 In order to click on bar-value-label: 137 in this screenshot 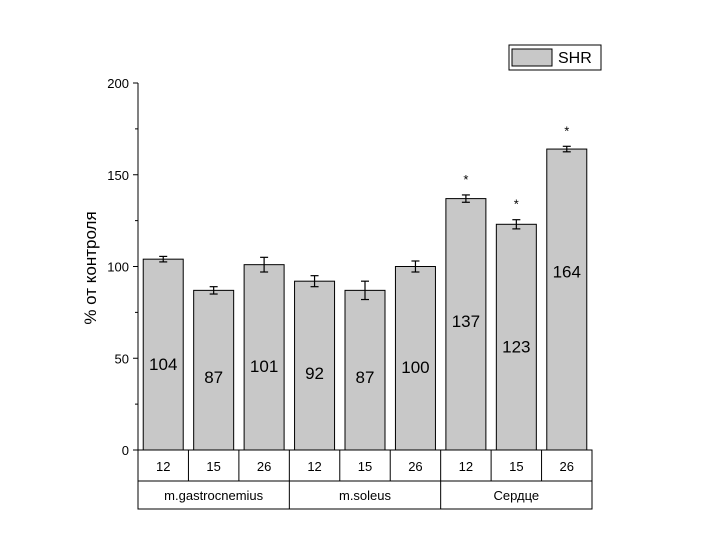, I will do `click(466, 321)`.